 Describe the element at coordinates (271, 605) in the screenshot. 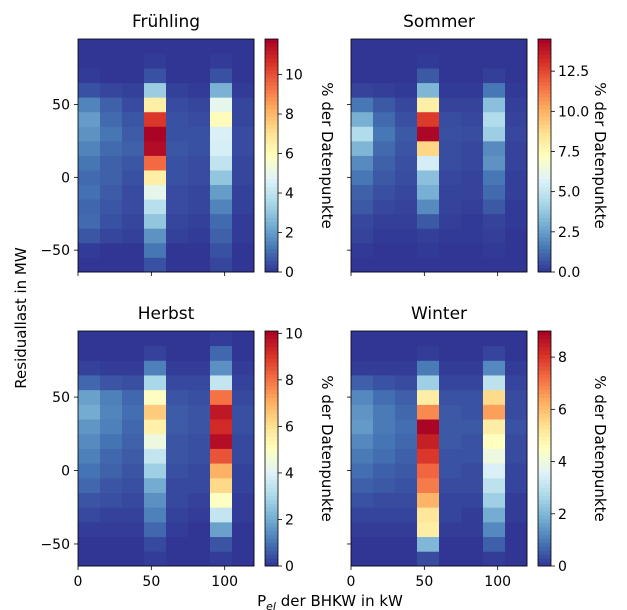

I see `x-axis-label-subscript: el` at that location.